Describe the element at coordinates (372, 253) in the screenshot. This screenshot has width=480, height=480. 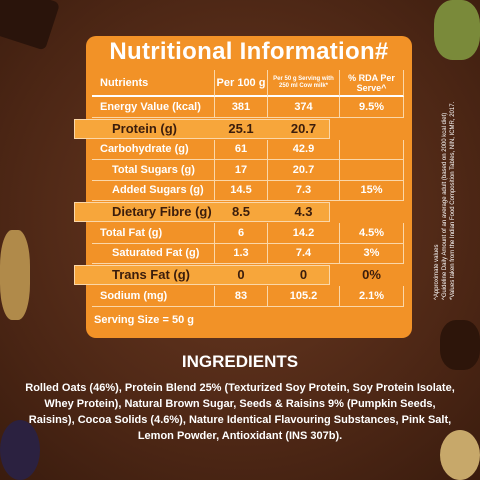
I see `value-cell: 3%` at that location.